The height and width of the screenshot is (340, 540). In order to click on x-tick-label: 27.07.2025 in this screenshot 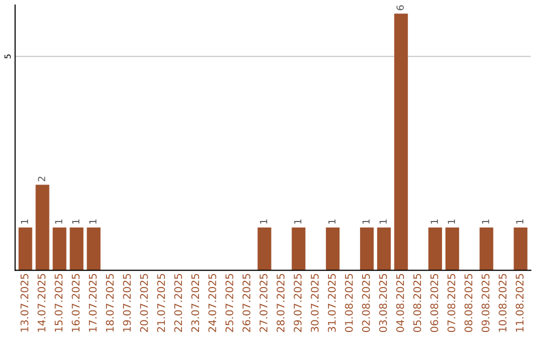, I will do `click(264, 303)`.